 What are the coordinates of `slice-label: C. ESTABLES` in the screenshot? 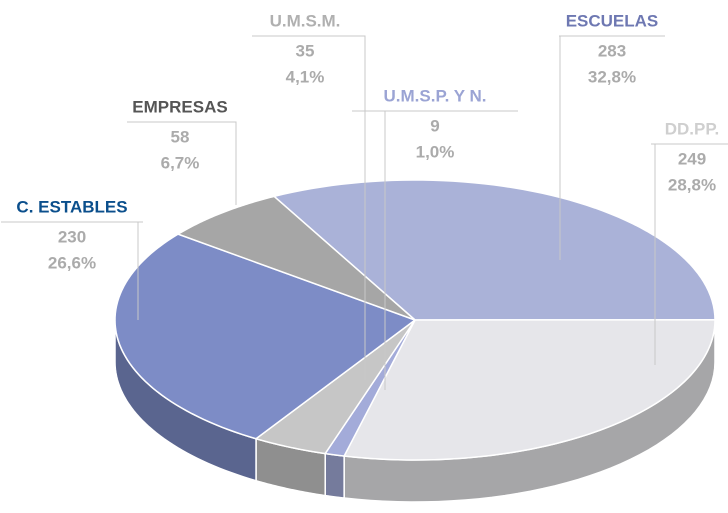 It's located at (71, 206).